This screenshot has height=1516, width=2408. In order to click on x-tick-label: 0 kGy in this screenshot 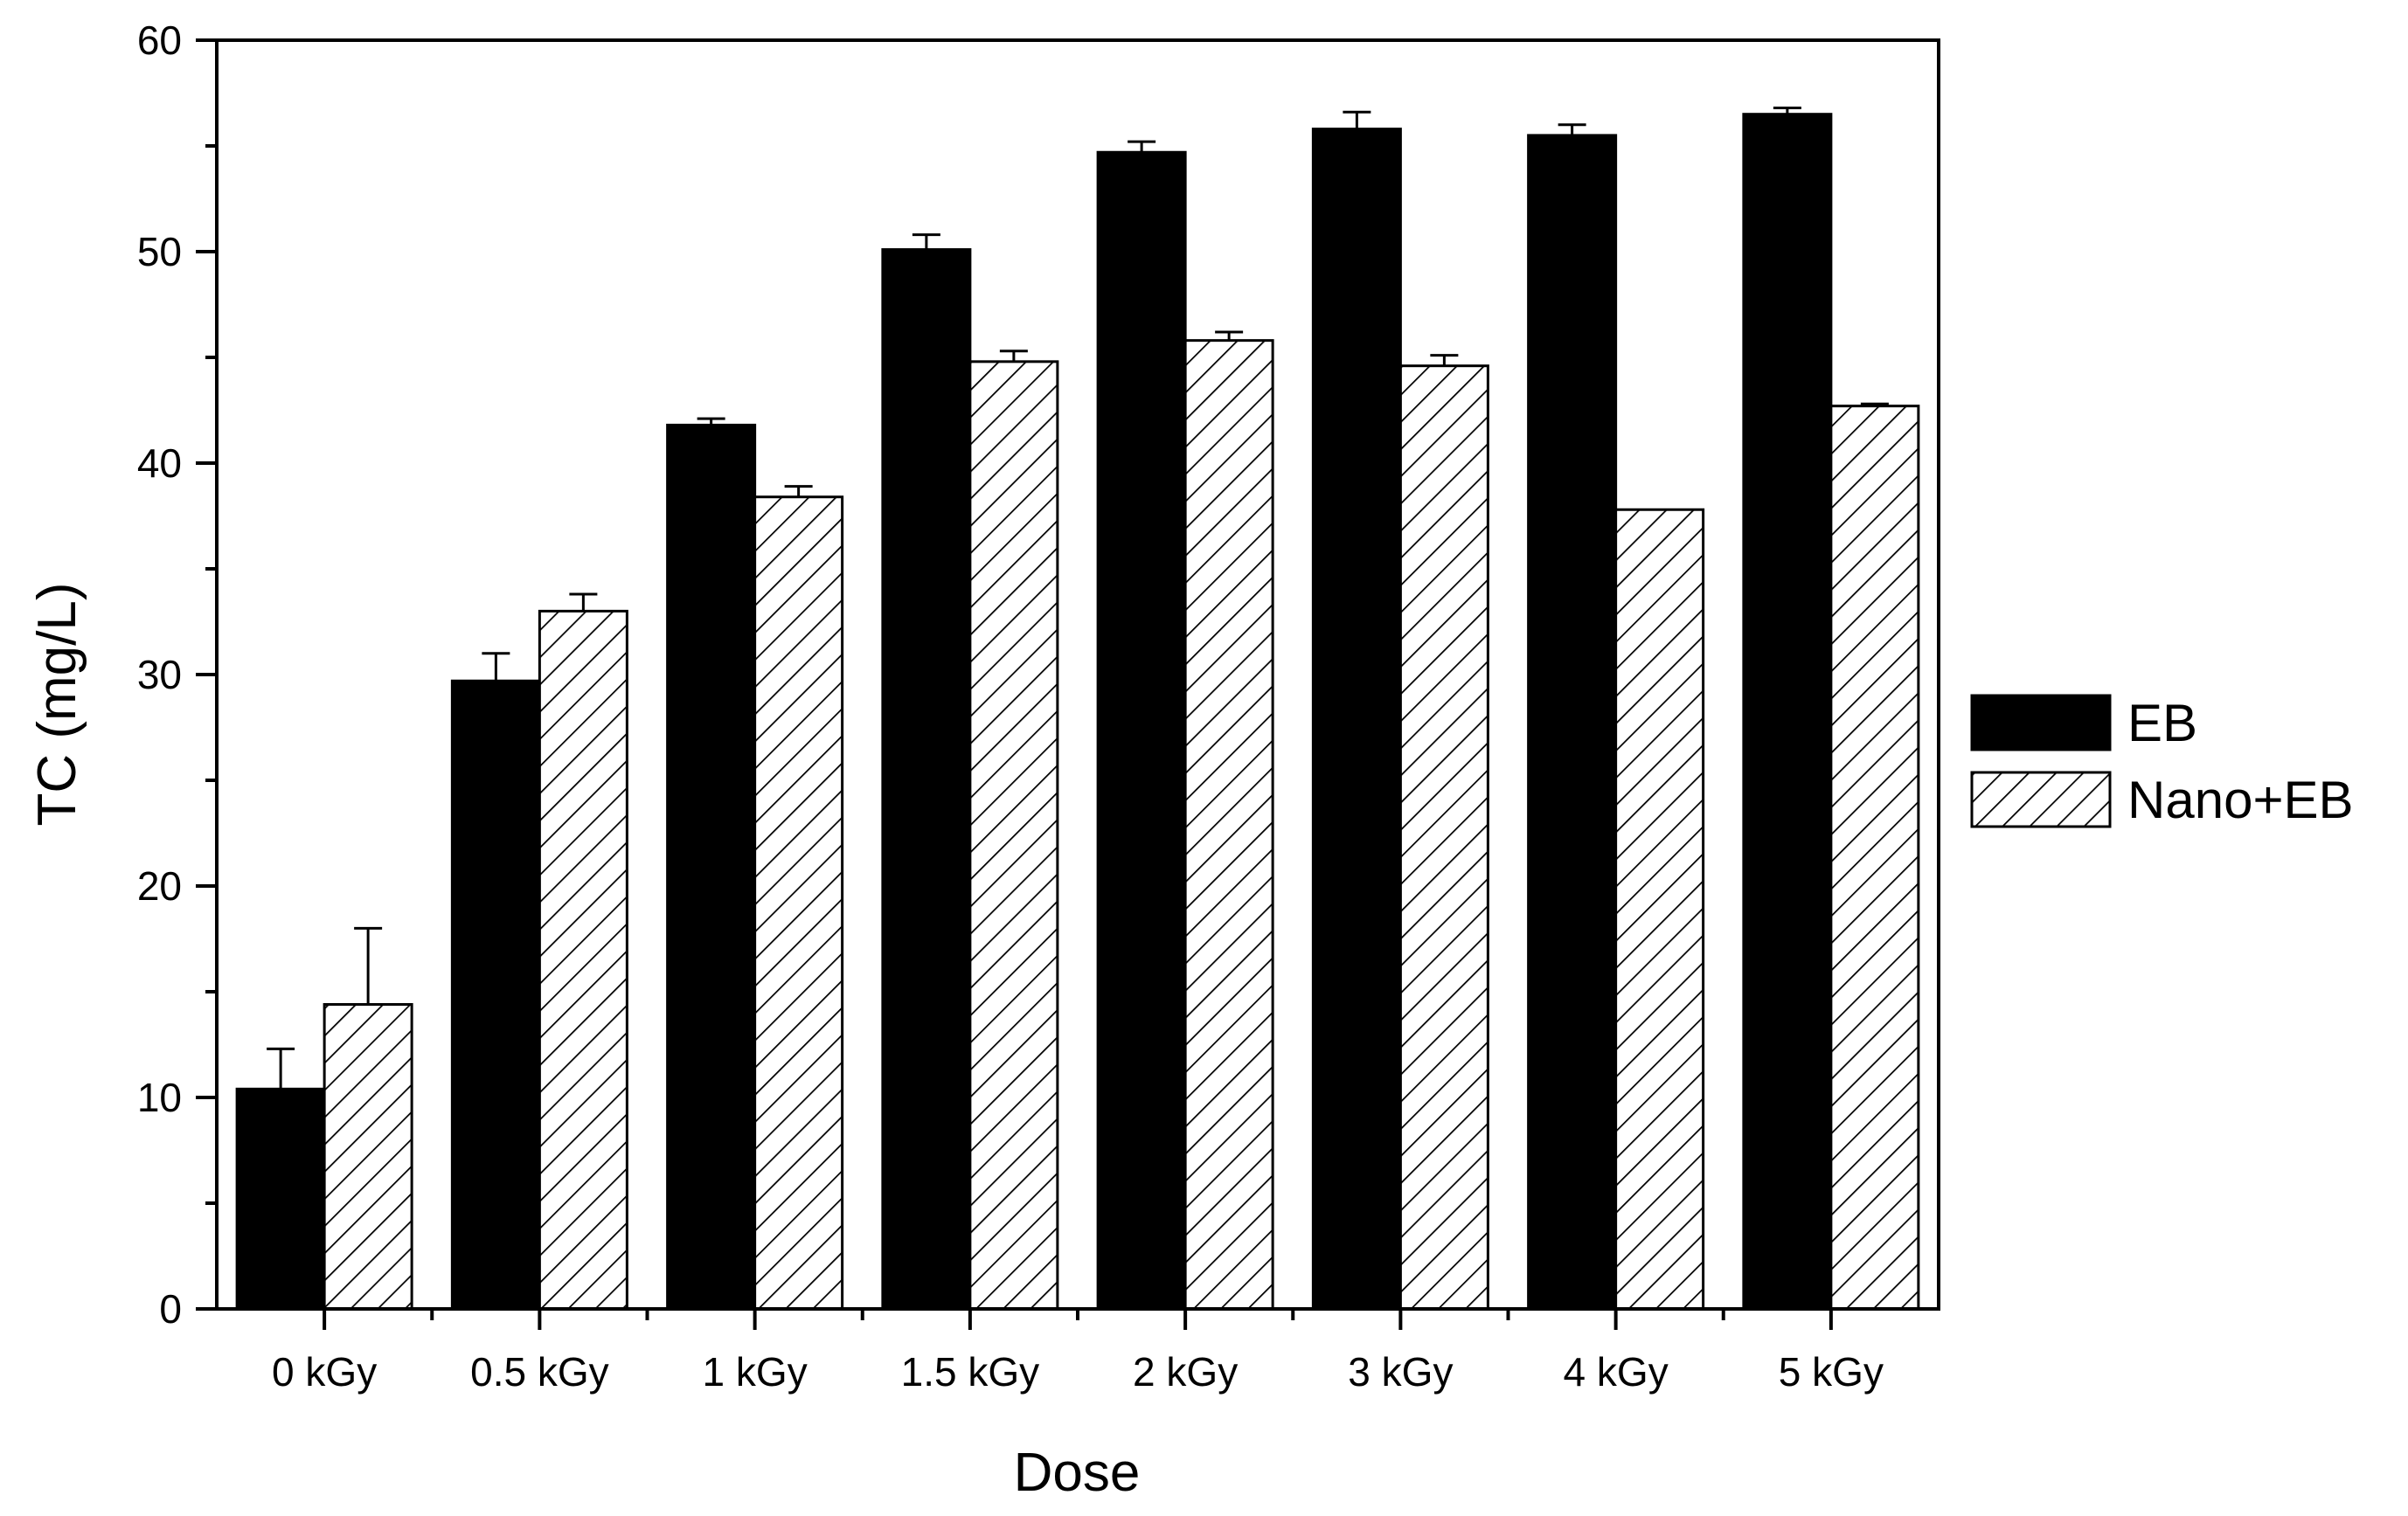, I will do `click(324, 1372)`.